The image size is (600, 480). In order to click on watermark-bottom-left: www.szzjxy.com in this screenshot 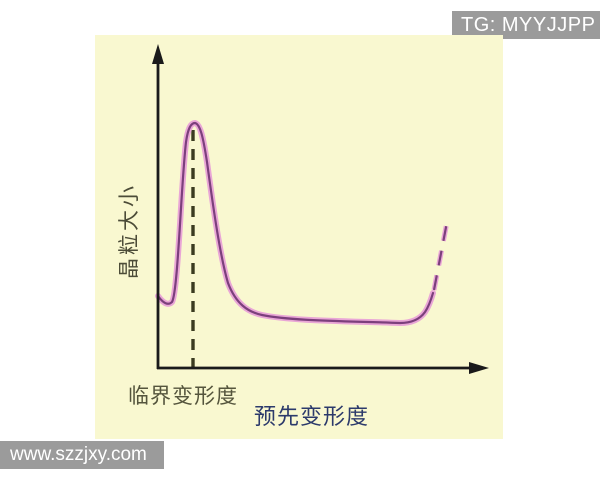, I will do `click(82, 455)`.